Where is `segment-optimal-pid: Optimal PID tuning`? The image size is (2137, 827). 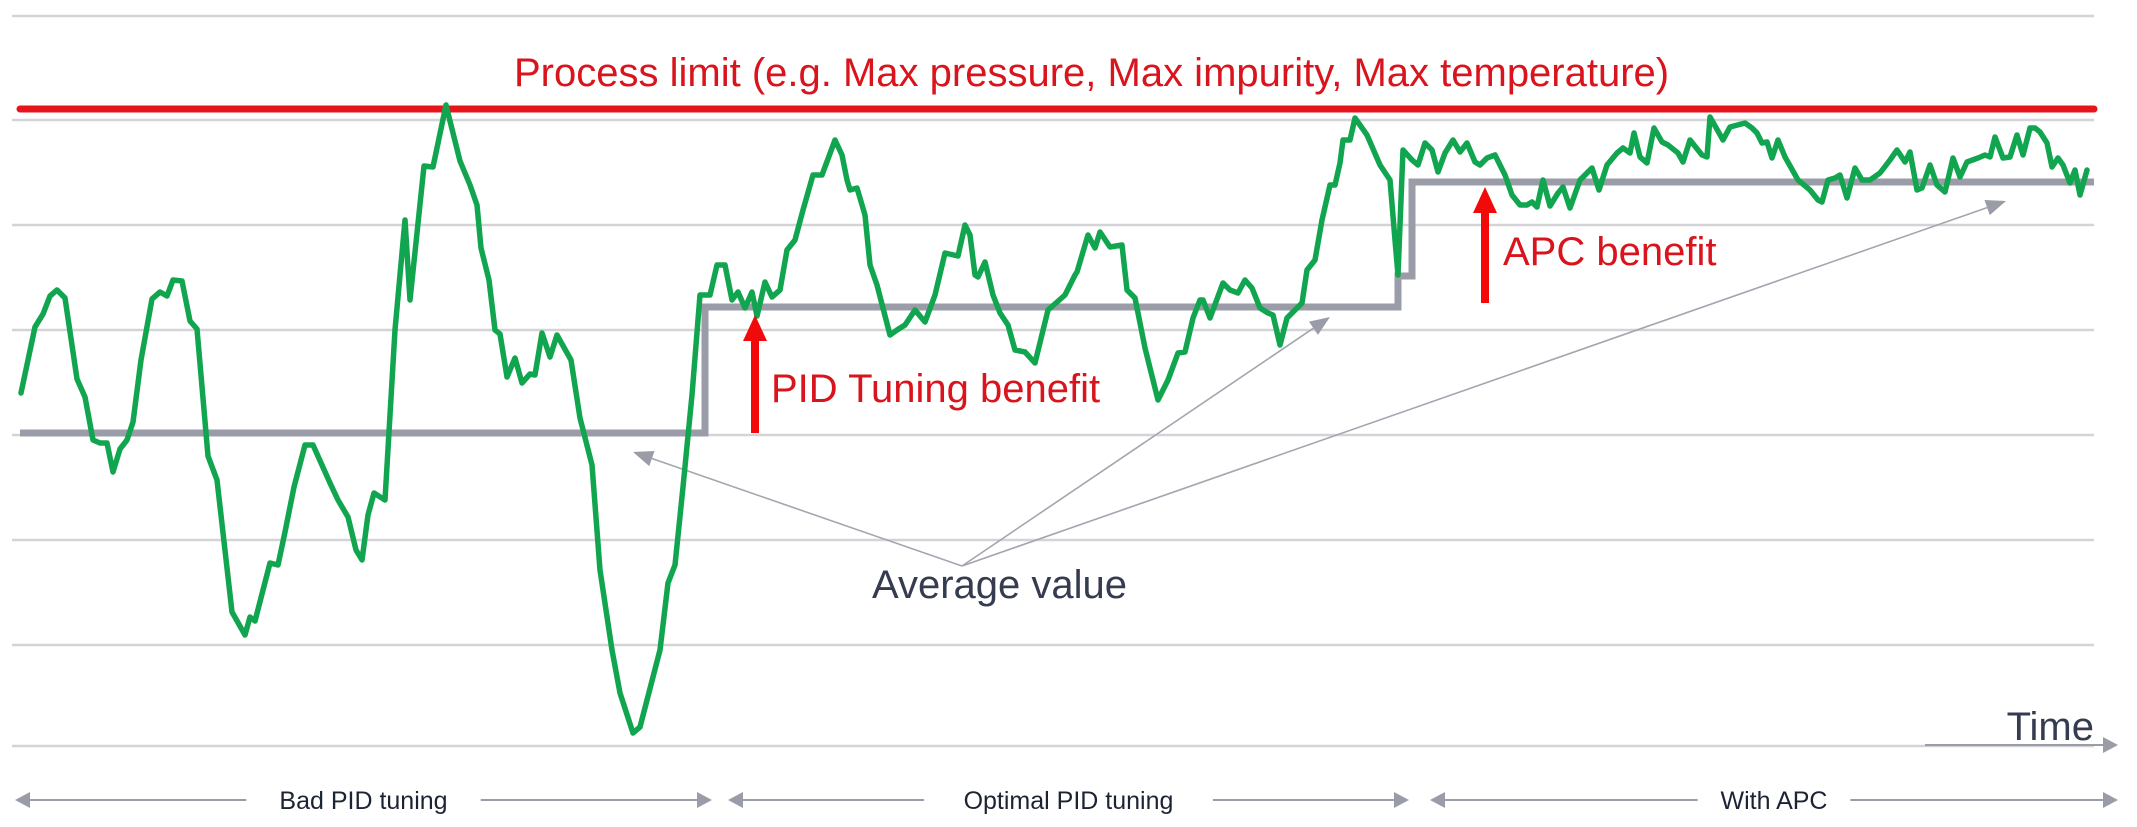 segment-optimal-pid: Optimal PID tuning is located at coordinates (1068, 801).